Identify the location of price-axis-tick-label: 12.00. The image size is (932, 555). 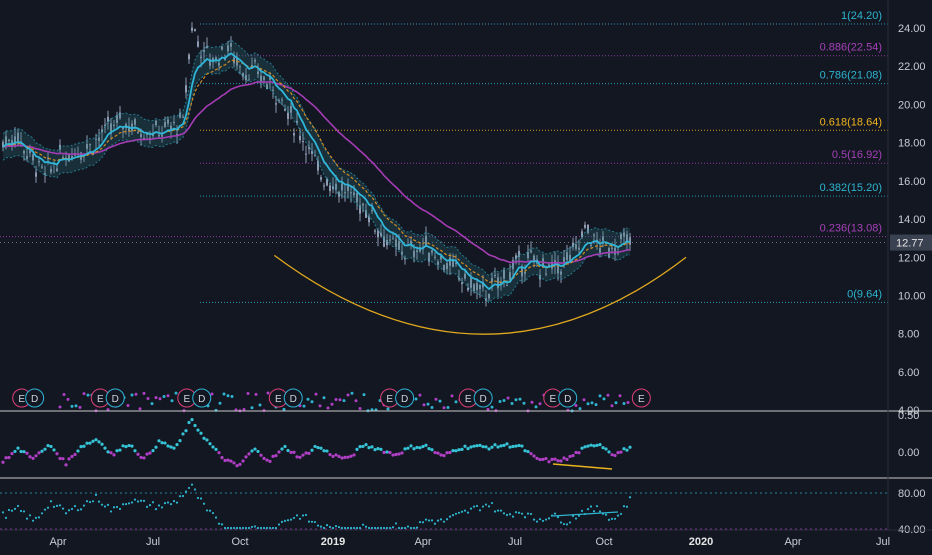
(912, 258).